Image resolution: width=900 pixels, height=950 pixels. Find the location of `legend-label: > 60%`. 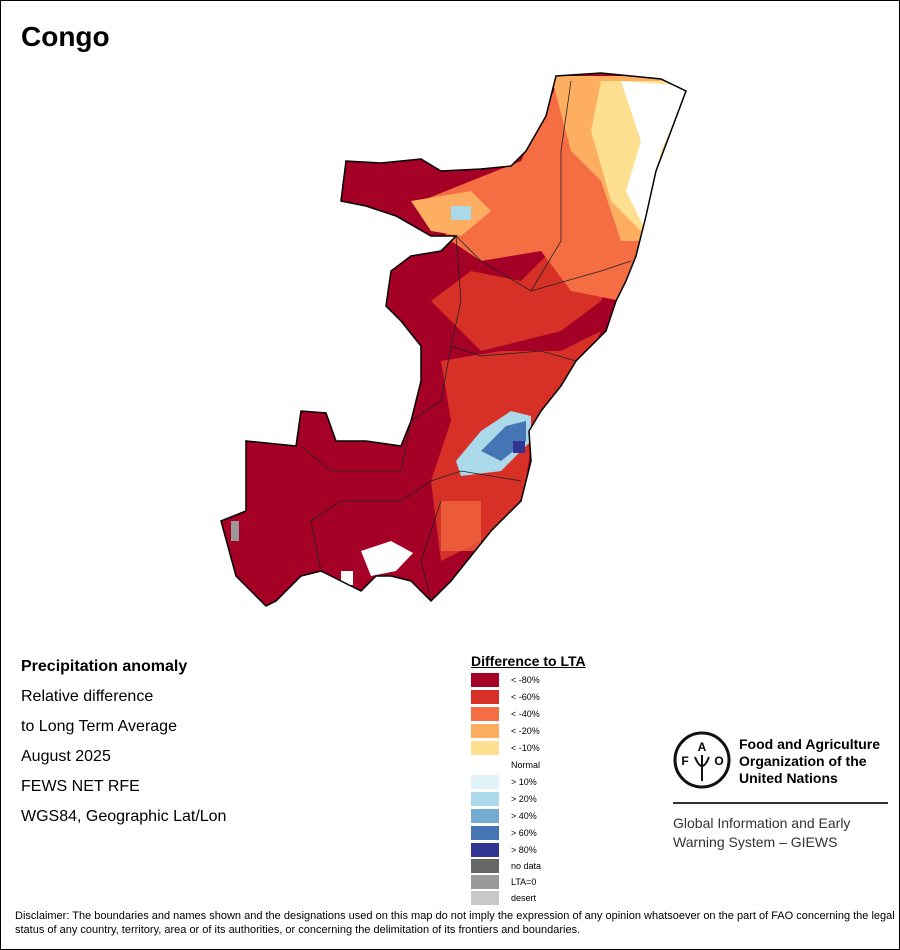

legend-label: > 60% is located at coordinates (524, 833).